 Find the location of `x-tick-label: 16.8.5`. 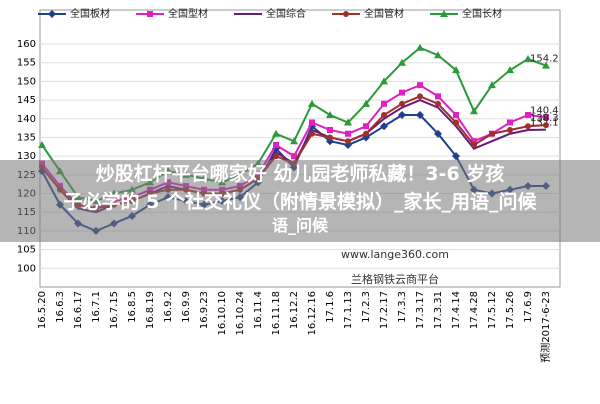

x-tick-label: 16.8.5 is located at coordinates (132, 307).